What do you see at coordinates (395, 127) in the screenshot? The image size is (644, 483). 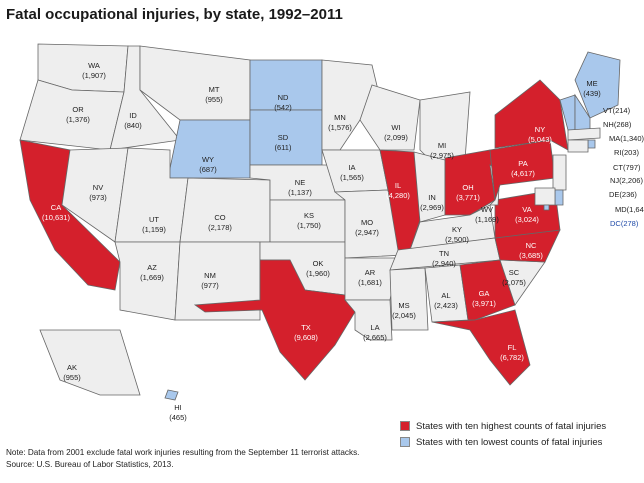 I see `state-abbr: WI` at bounding box center [395, 127].